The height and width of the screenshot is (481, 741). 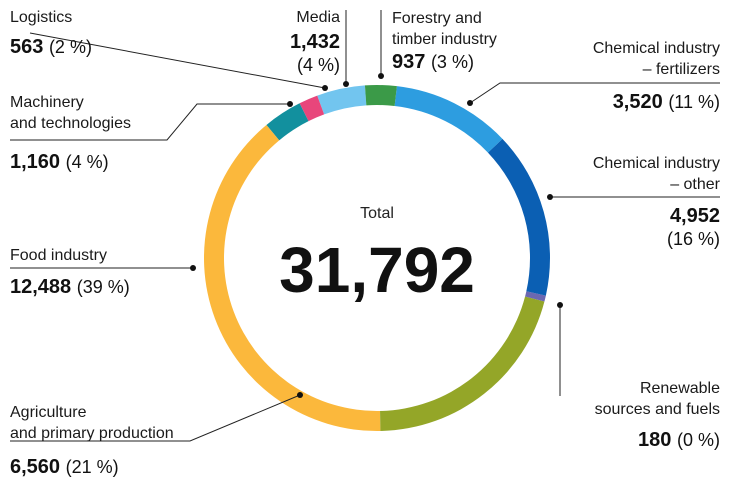 What do you see at coordinates (70, 47) in the screenshot?
I see `share-label: (2 %)` at bounding box center [70, 47].